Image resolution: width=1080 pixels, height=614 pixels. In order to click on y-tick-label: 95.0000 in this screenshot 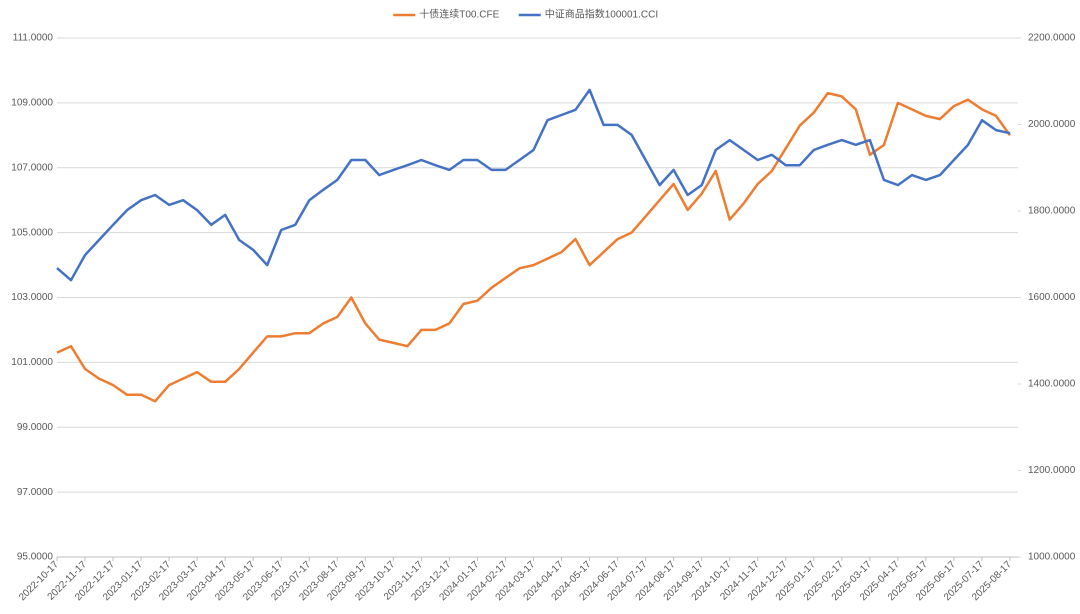, I will do `click(35, 557)`.